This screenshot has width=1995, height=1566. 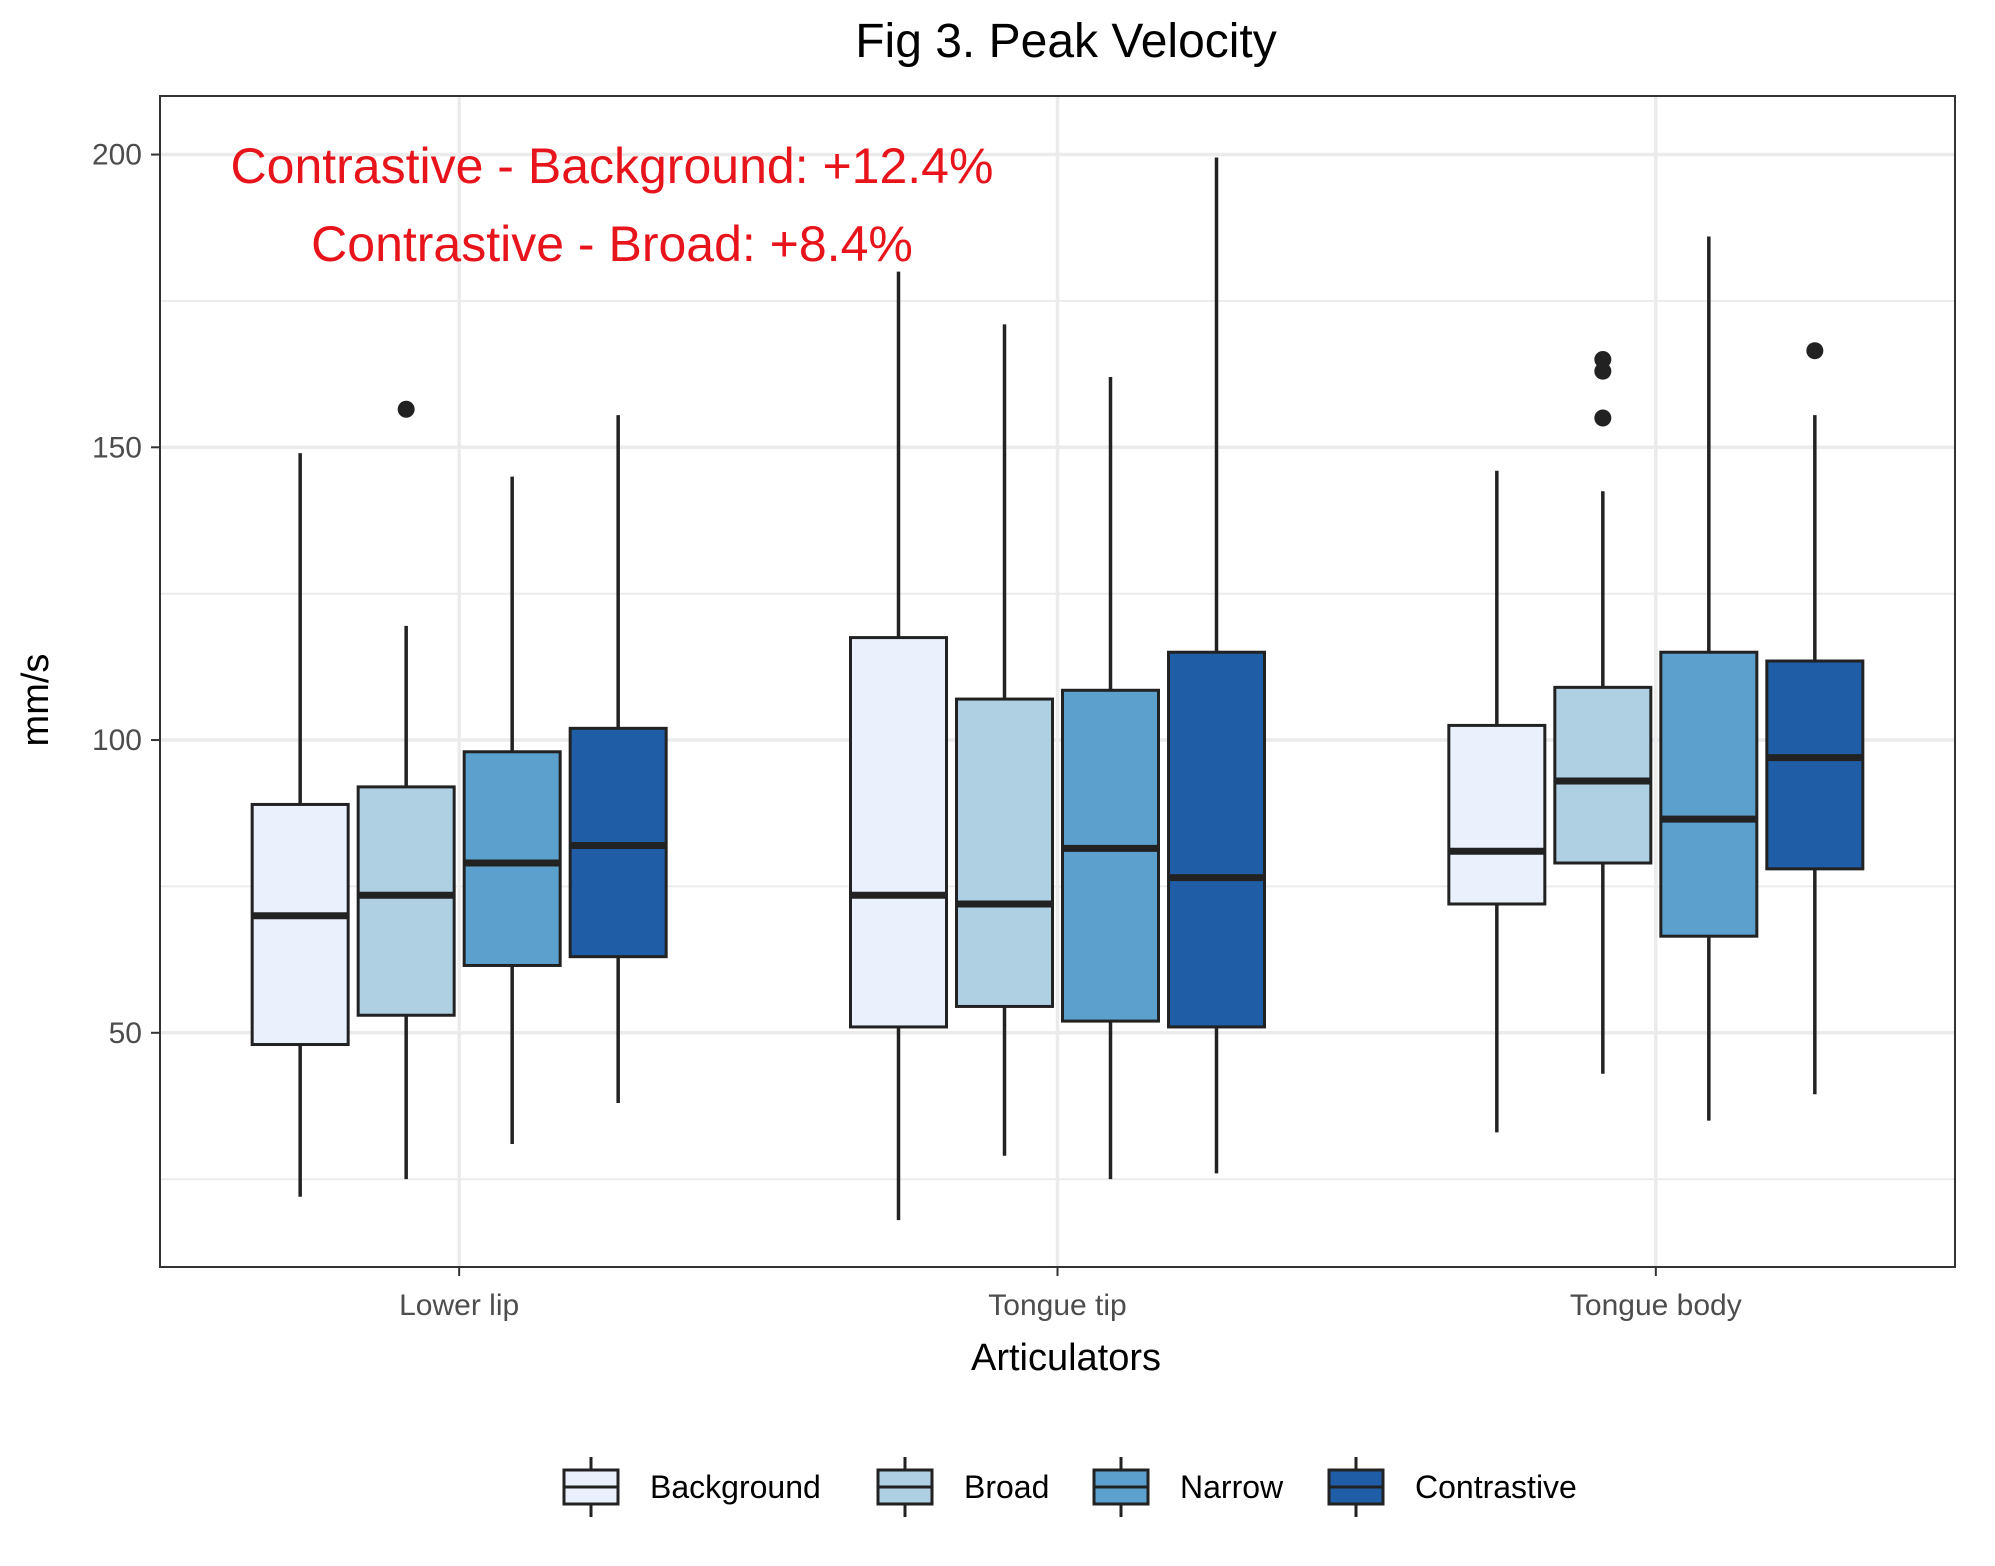 I want to click on legend-label: Broad, so click(x=1006, y=1487).